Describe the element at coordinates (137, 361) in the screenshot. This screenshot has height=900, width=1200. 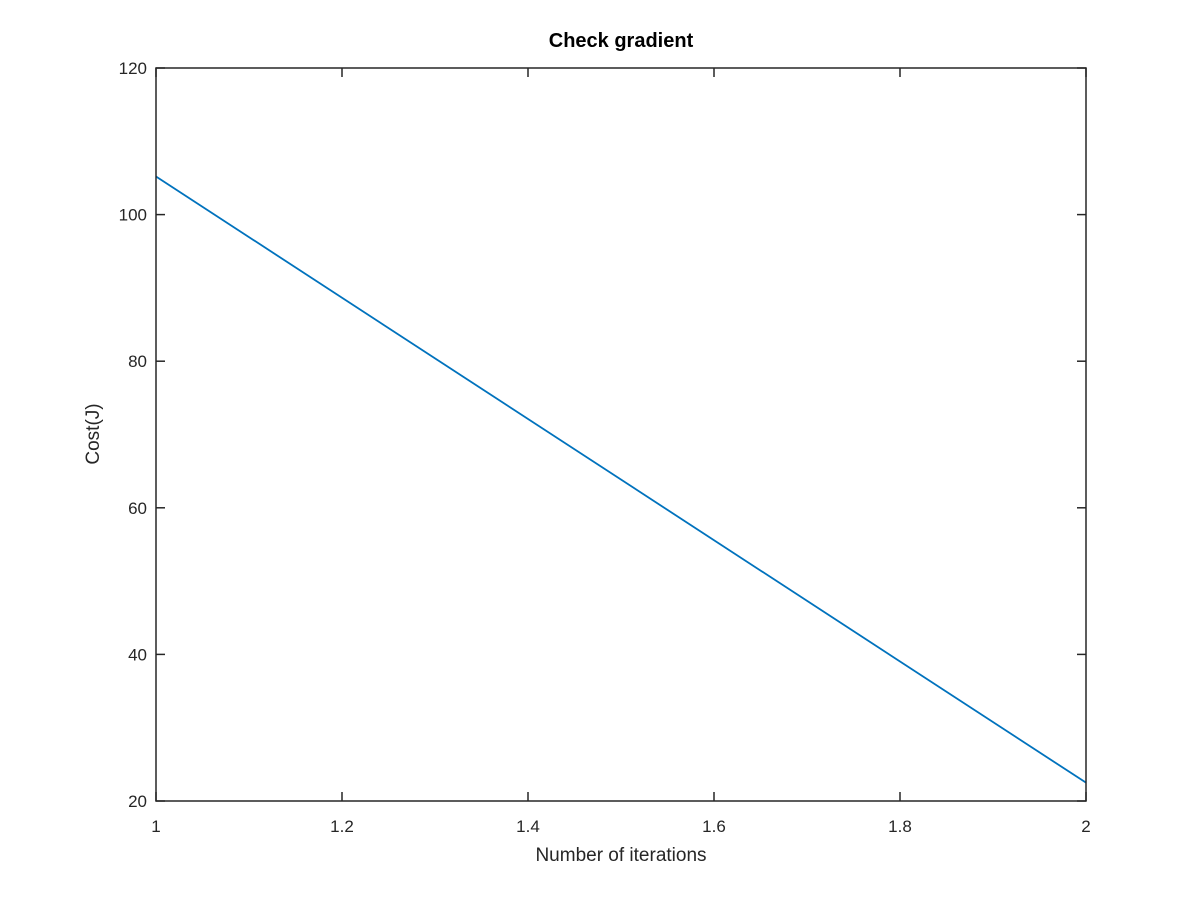
I see `y-tick-label: 80` at that location.